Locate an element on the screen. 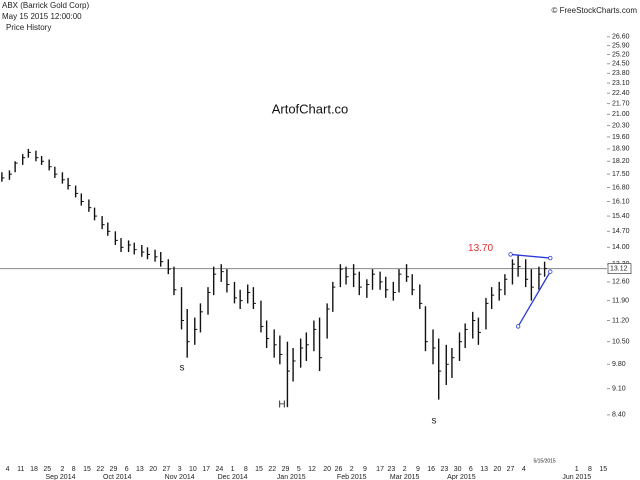 The image size is (640, 480). x-tick-label: 3 is located at coordinates (180, 469).